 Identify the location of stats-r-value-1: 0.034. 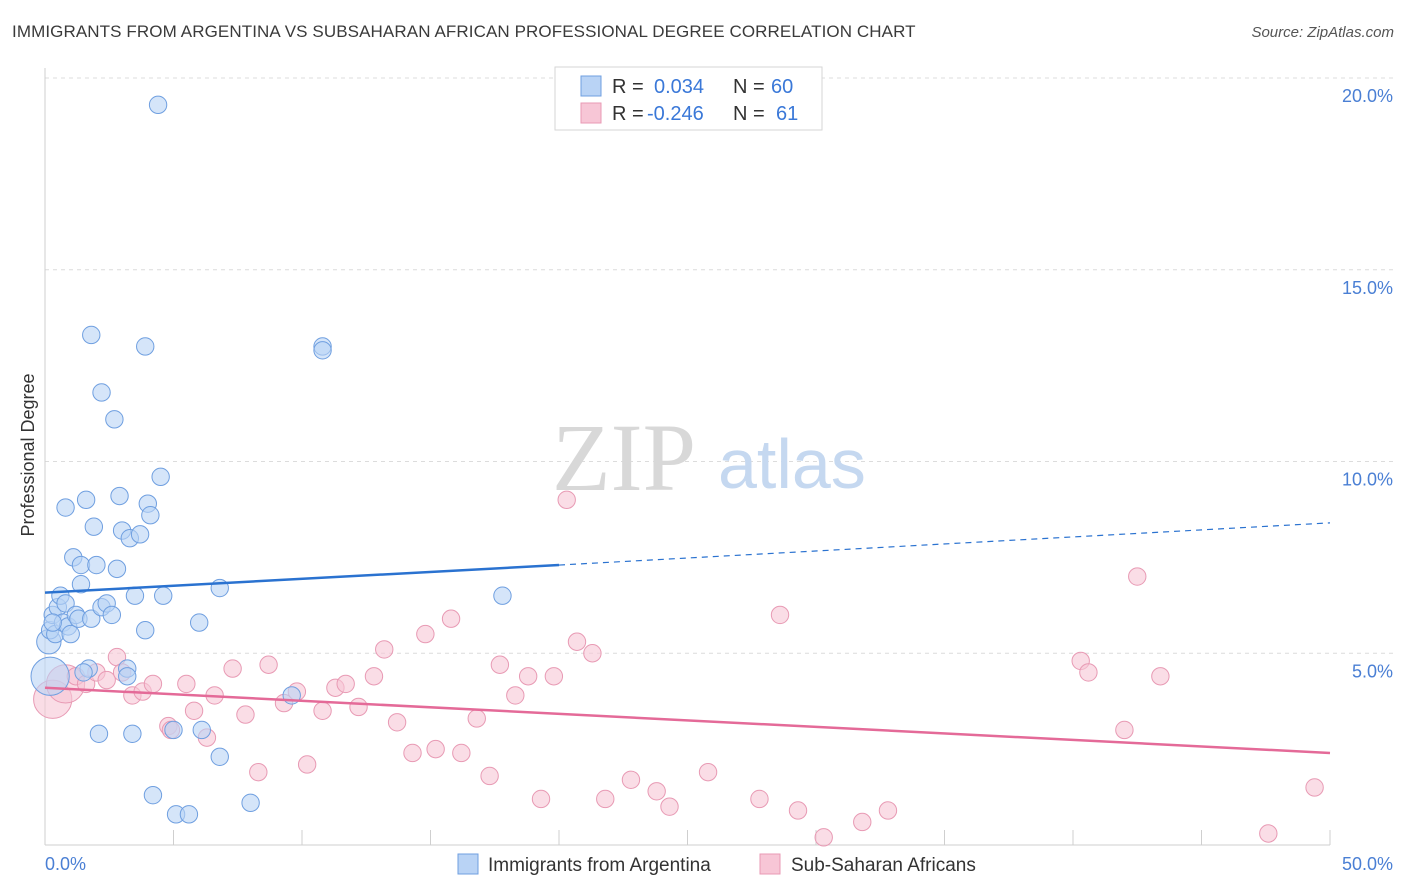
(679, 87).